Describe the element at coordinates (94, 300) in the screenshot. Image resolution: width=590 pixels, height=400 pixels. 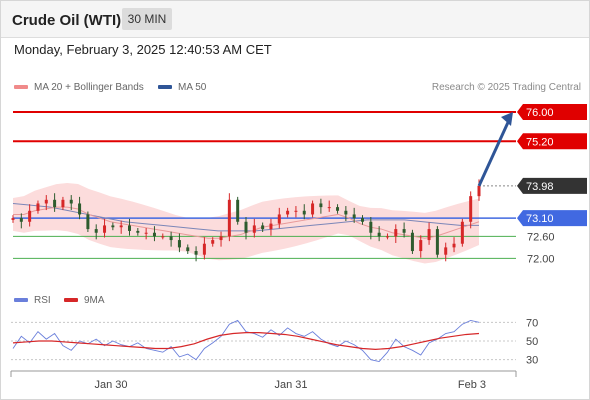
I see `legend-label: 9MA` at that location.